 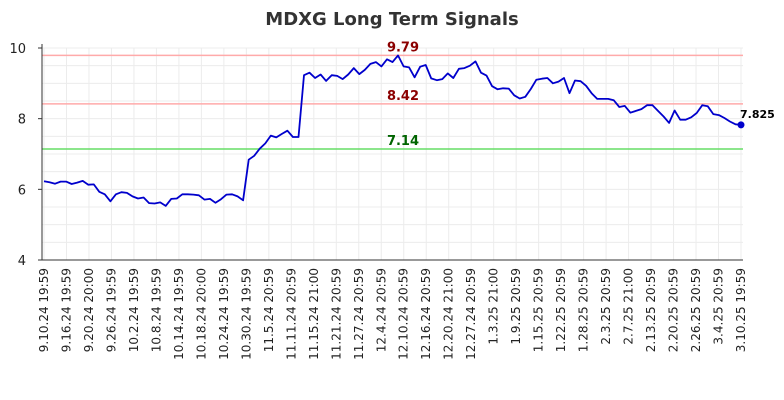 I want to click on x-tick-label: 1.28.25 20:59, so click(x=584, y=310).